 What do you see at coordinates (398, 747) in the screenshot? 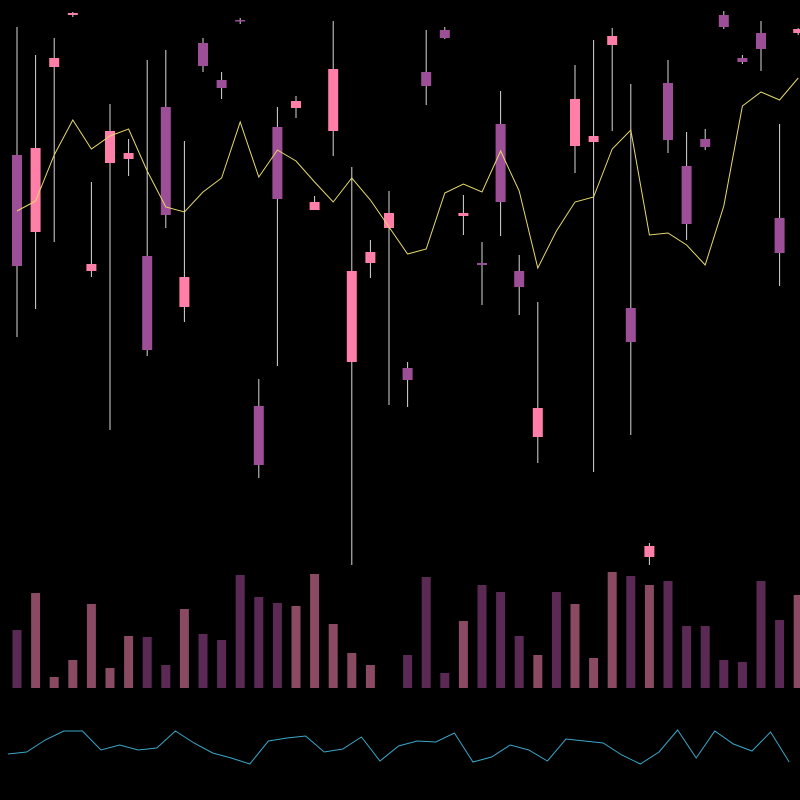
I see `indicator-line` at bounding box center [398, 747].